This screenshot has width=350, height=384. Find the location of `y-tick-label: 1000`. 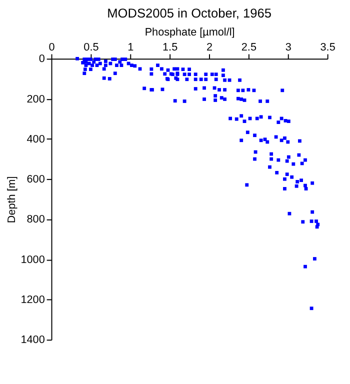

y-tick-label: 1000 is located at coordinates (32, 260).